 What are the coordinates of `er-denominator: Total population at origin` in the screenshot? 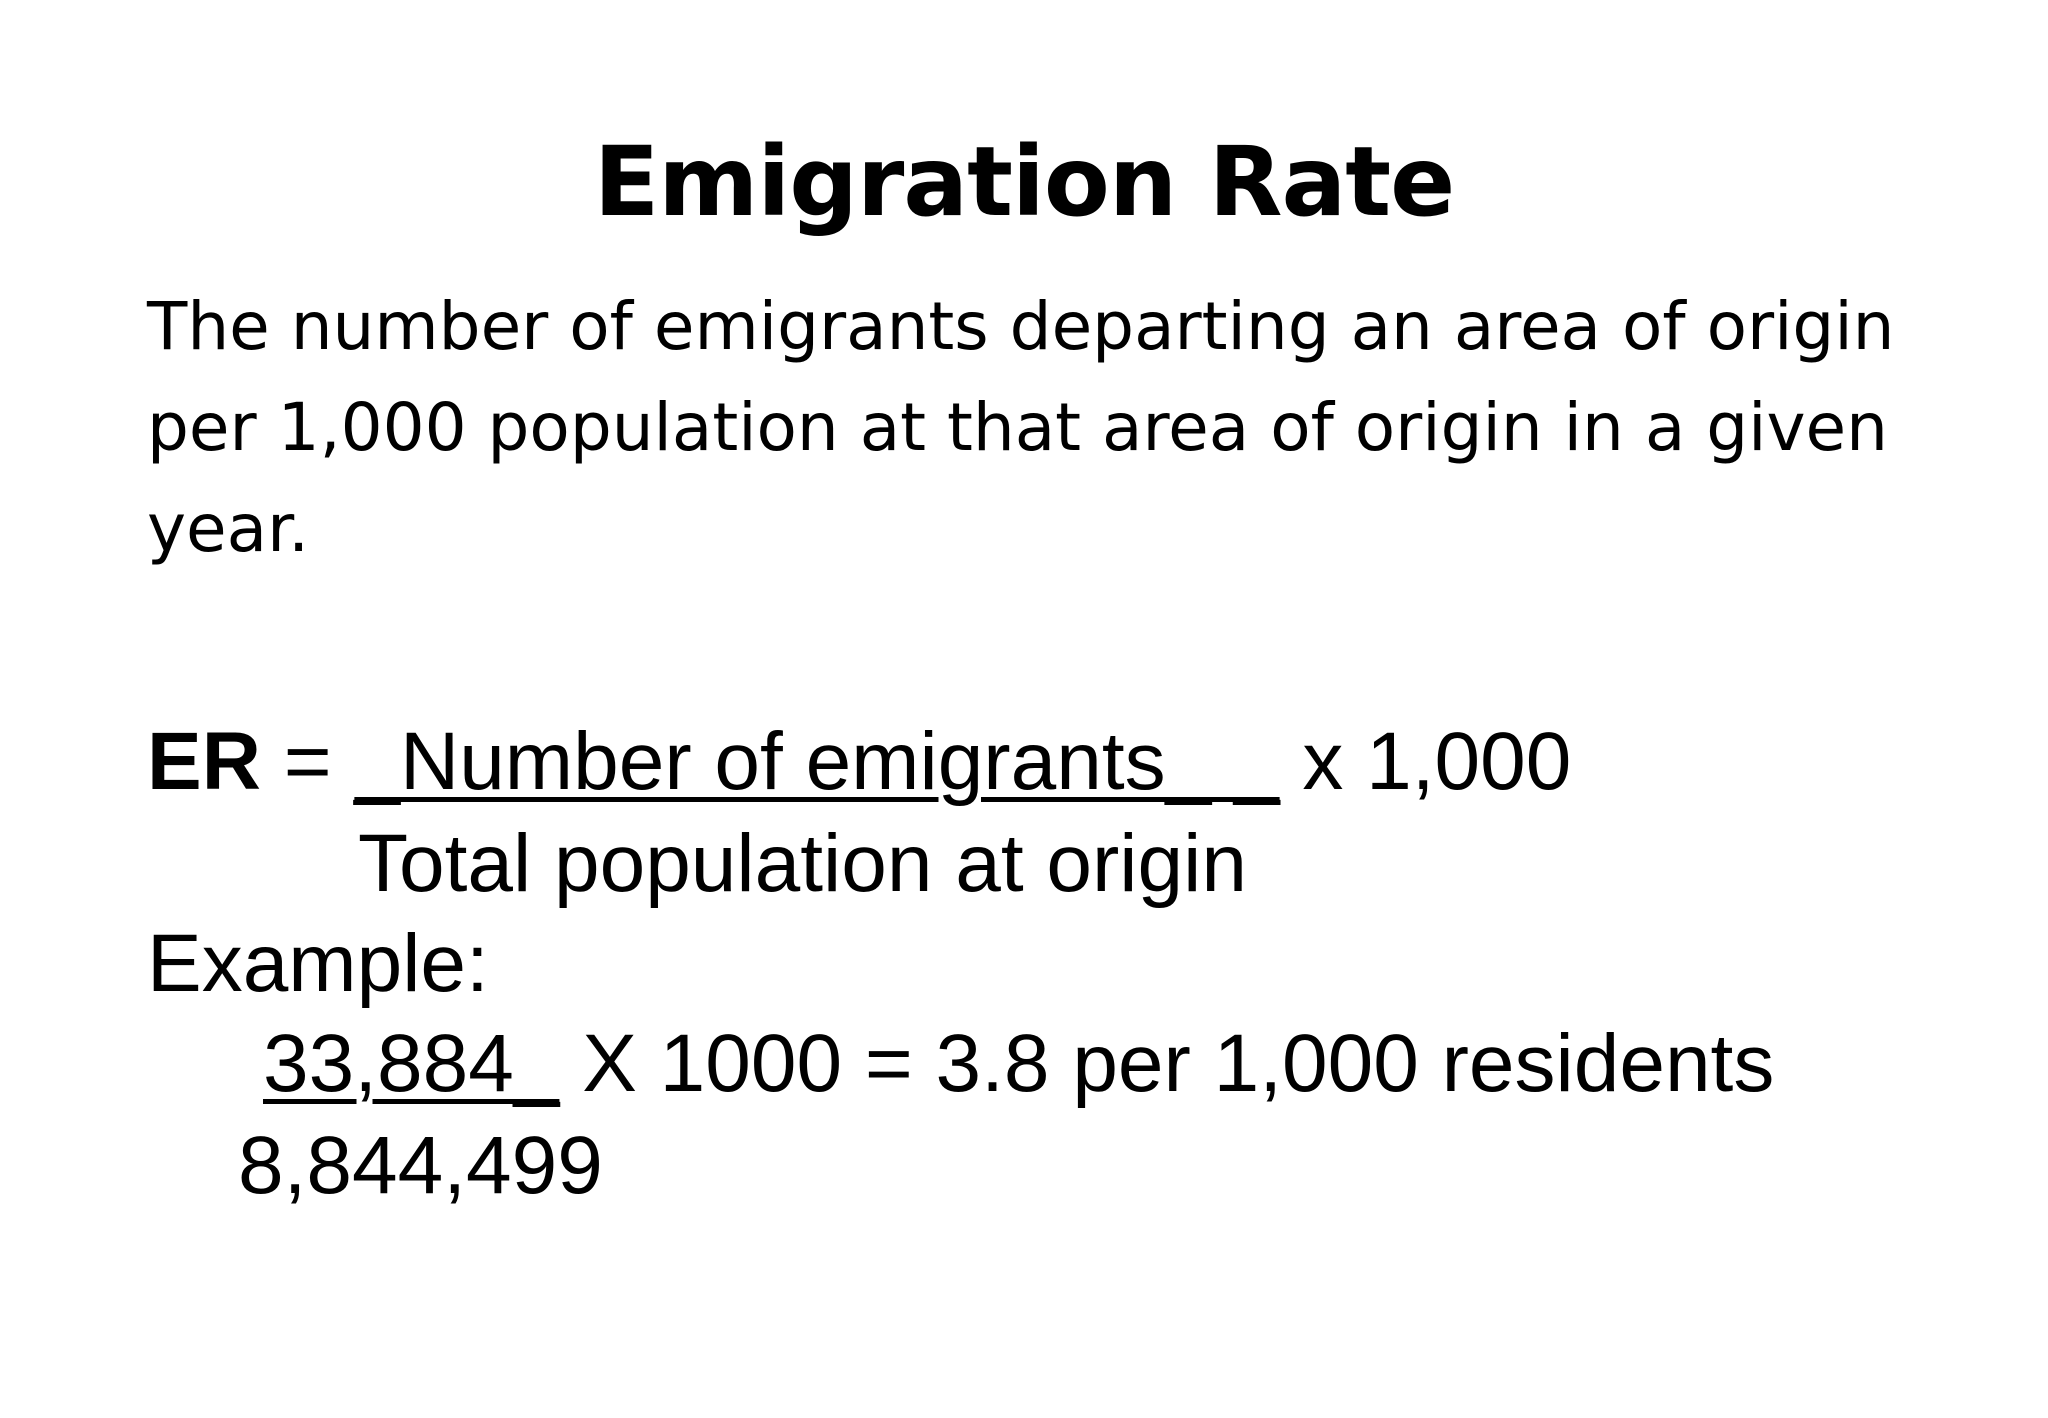 It's located at (802, 863).